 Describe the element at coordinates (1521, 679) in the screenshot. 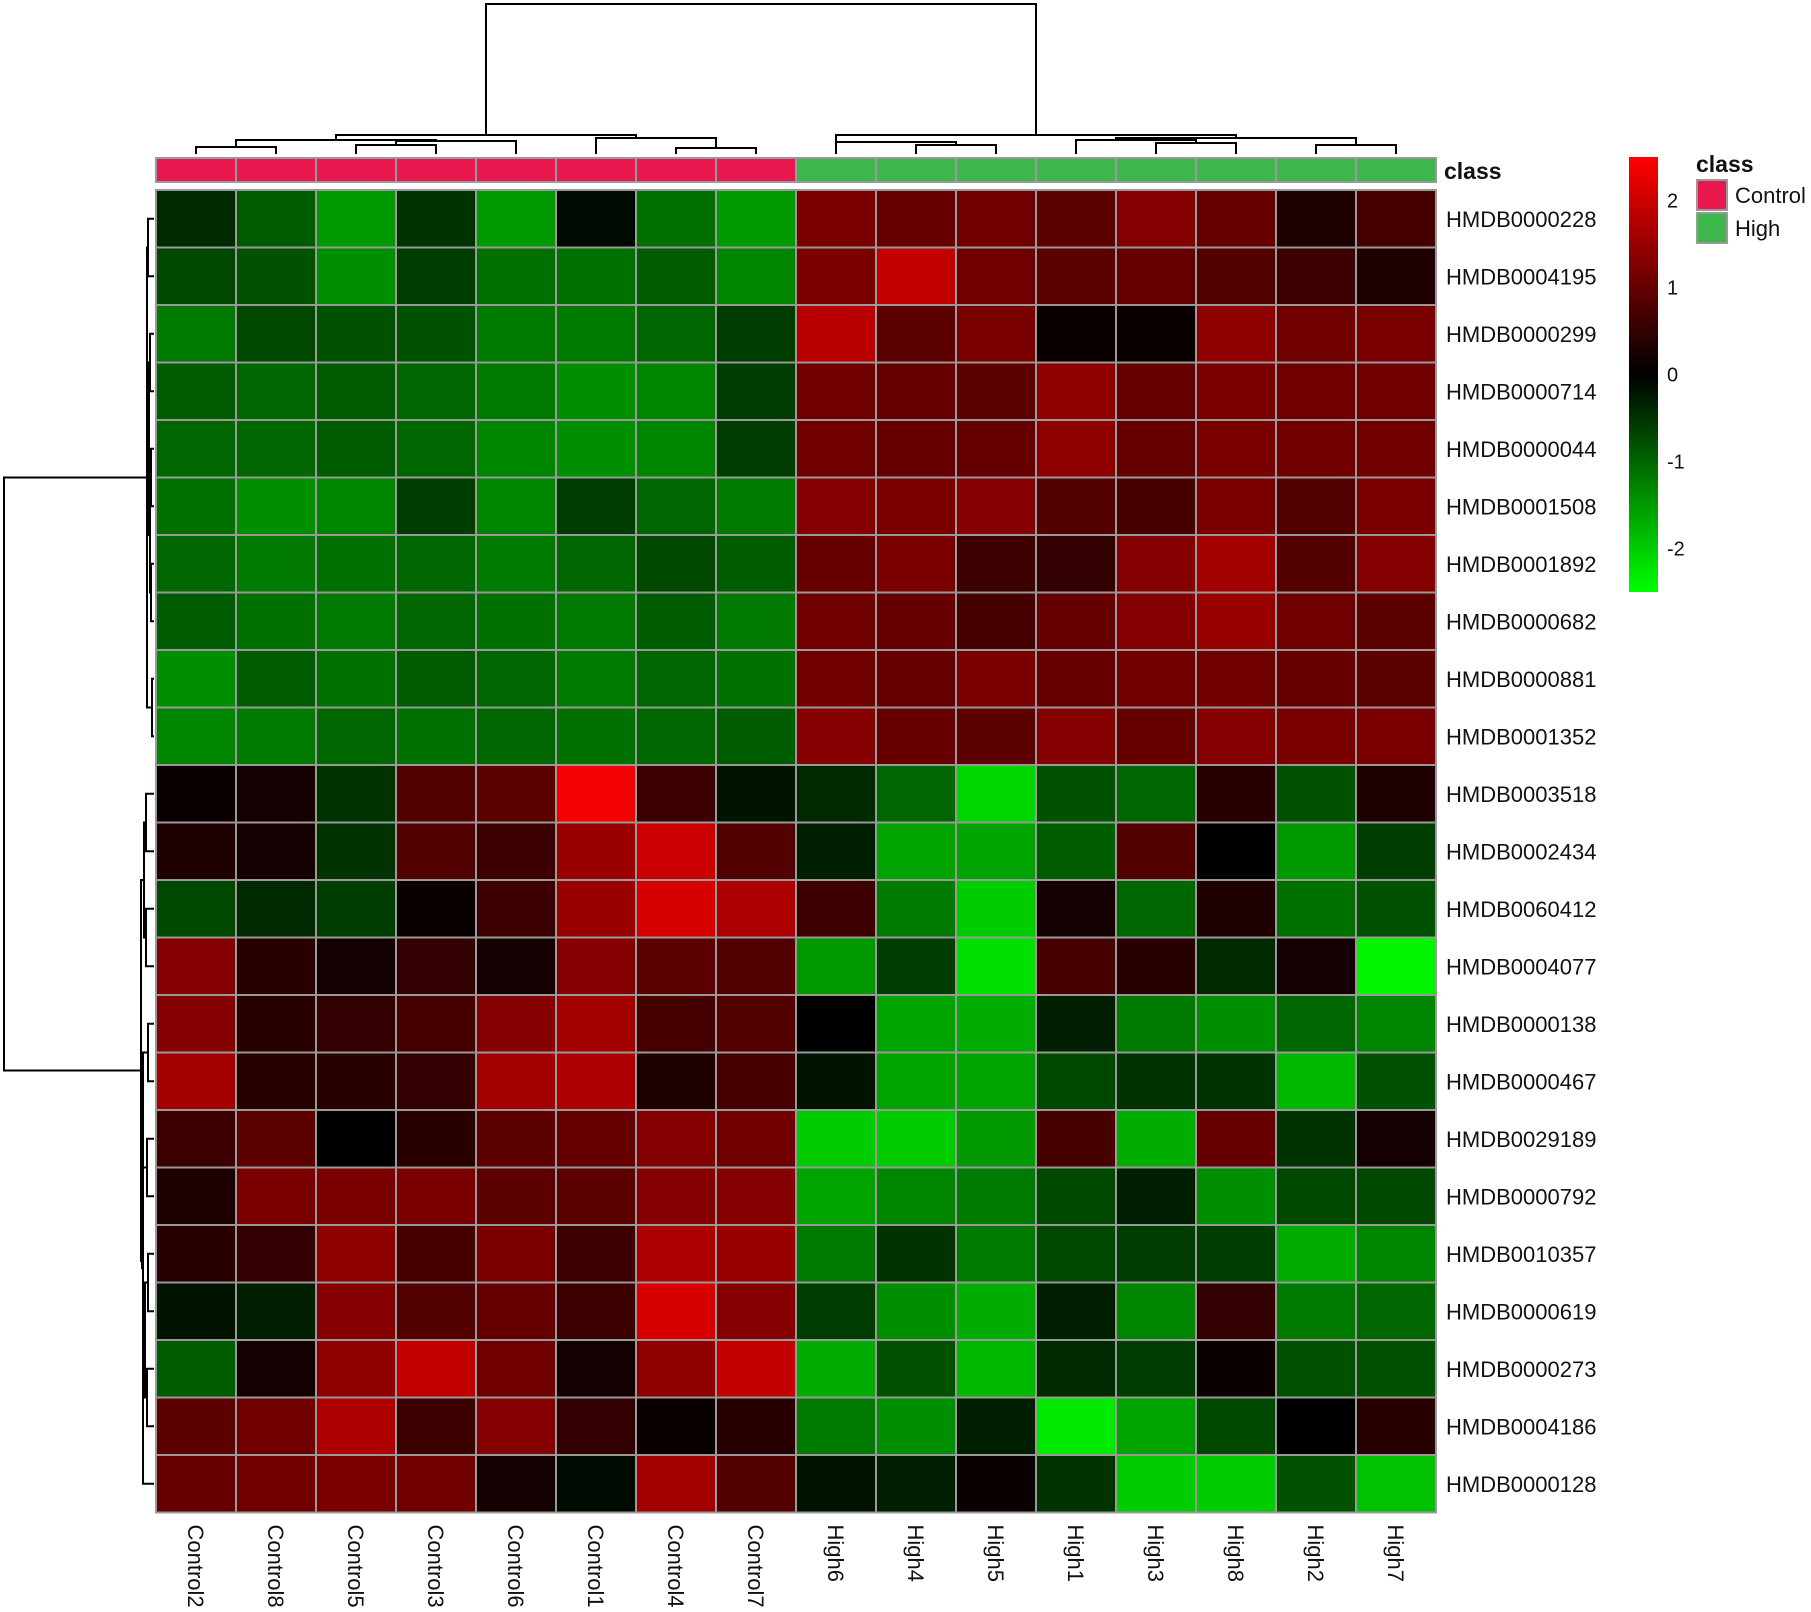

I see `row-label: HMDB0000881` at that location.